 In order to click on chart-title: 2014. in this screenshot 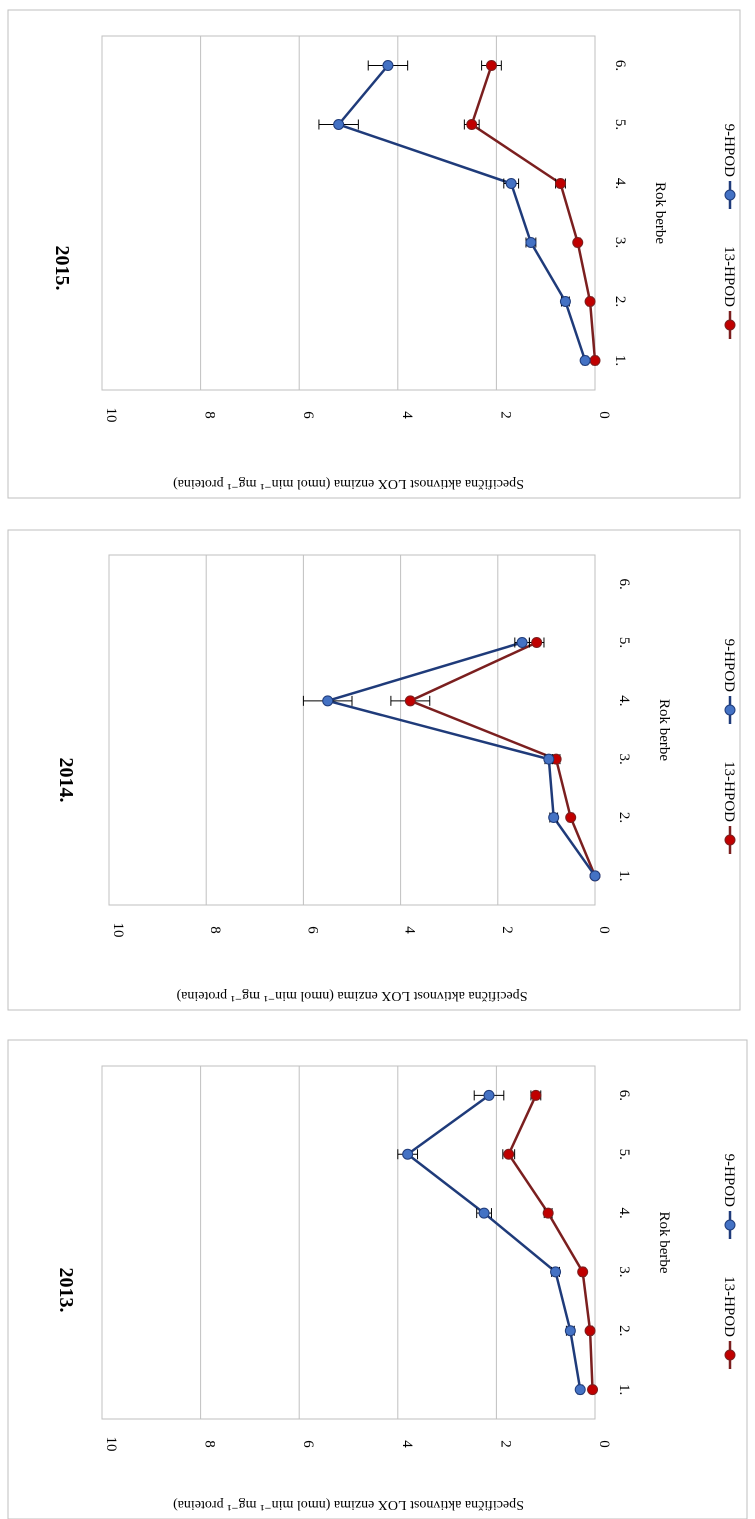, I will do `click(66, 780)`.